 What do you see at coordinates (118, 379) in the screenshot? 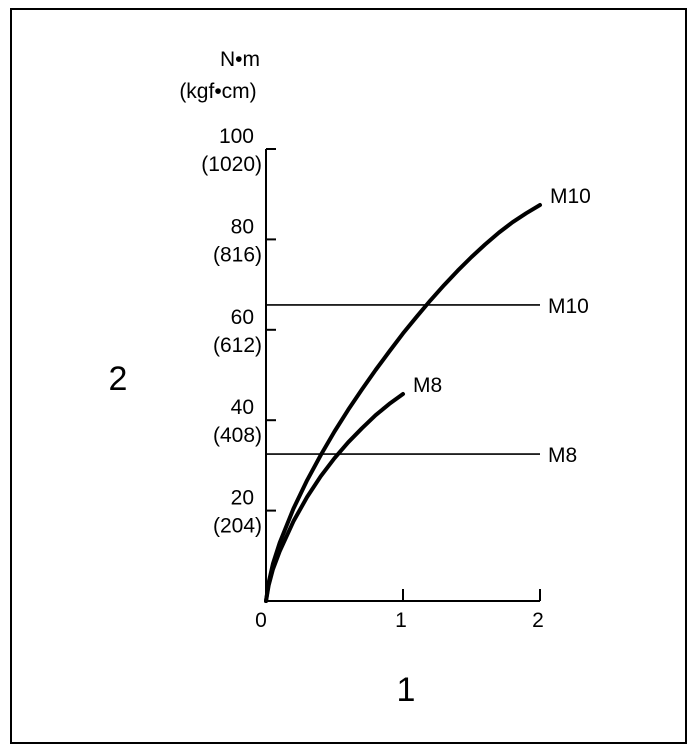
I see `y-axis-callout: 2` at bounding box center [118, 379].